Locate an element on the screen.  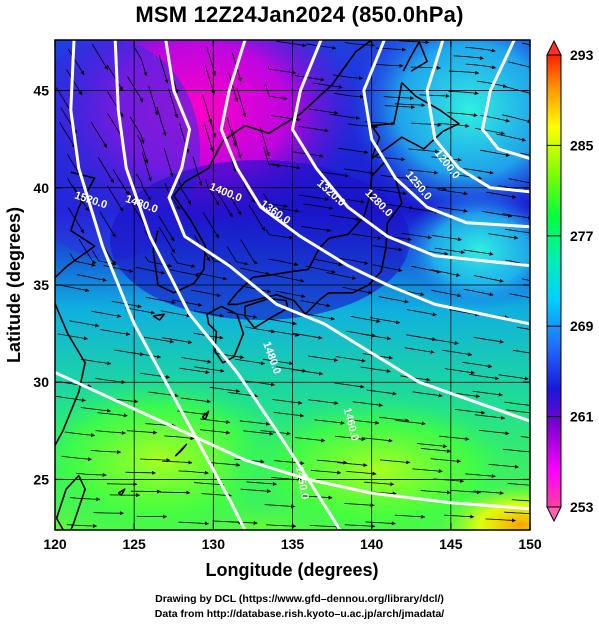
colorbar: 293 285 277 269 261 253 is located at coordinates (570, 281).